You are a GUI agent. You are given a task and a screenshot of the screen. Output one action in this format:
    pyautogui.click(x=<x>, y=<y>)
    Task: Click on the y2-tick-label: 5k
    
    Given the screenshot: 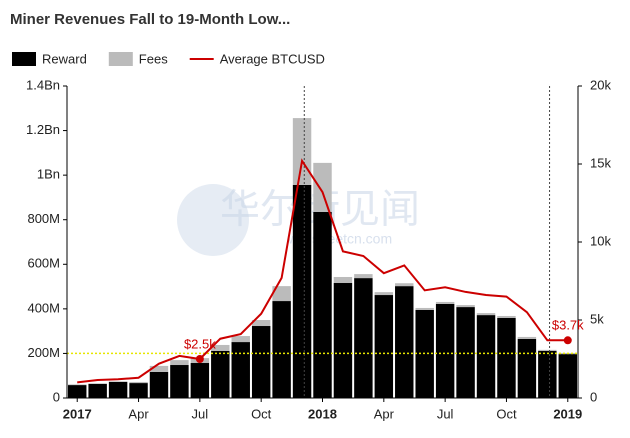 What is the action you would take?
    pyautogui.click(x=597, y=318)
    